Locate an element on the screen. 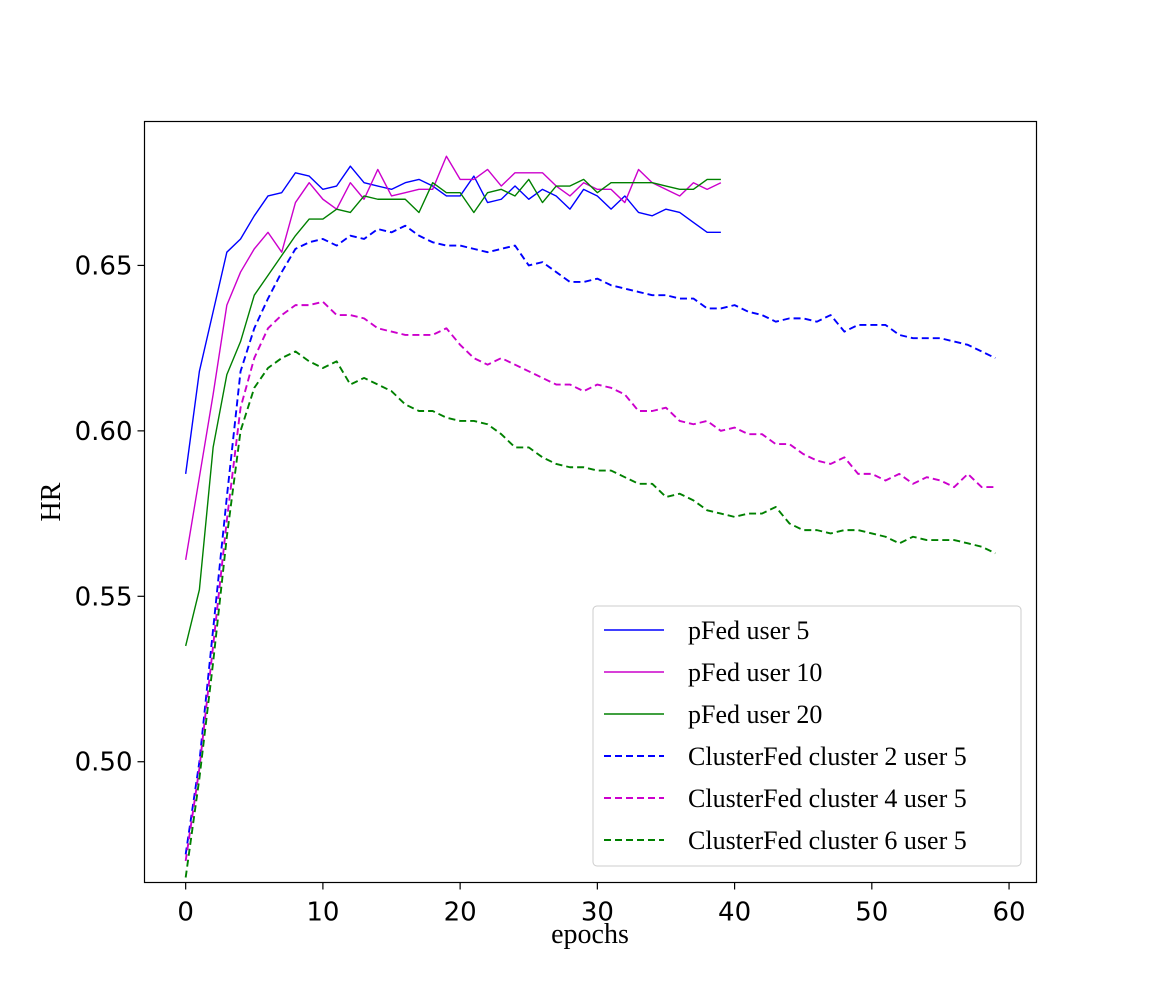  y-tick-label: 0.50 is located at coordinates (104, 763).